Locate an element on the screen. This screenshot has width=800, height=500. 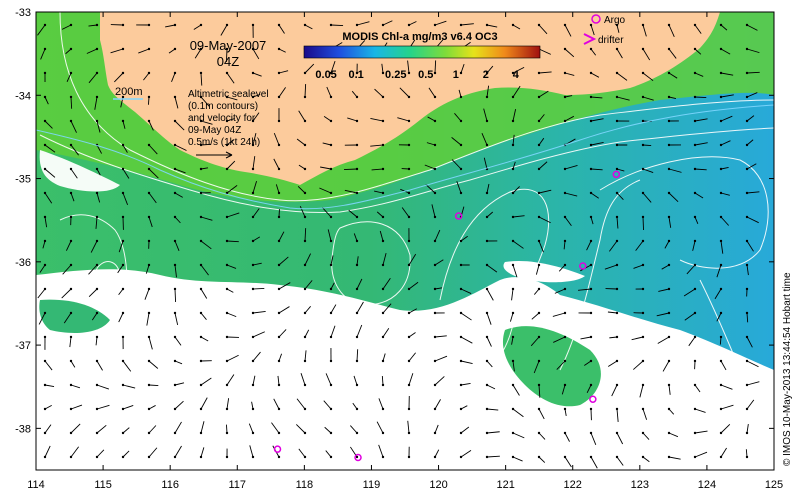
colorbar-tick-label: 0.1 is located at coordinates (355, 75).